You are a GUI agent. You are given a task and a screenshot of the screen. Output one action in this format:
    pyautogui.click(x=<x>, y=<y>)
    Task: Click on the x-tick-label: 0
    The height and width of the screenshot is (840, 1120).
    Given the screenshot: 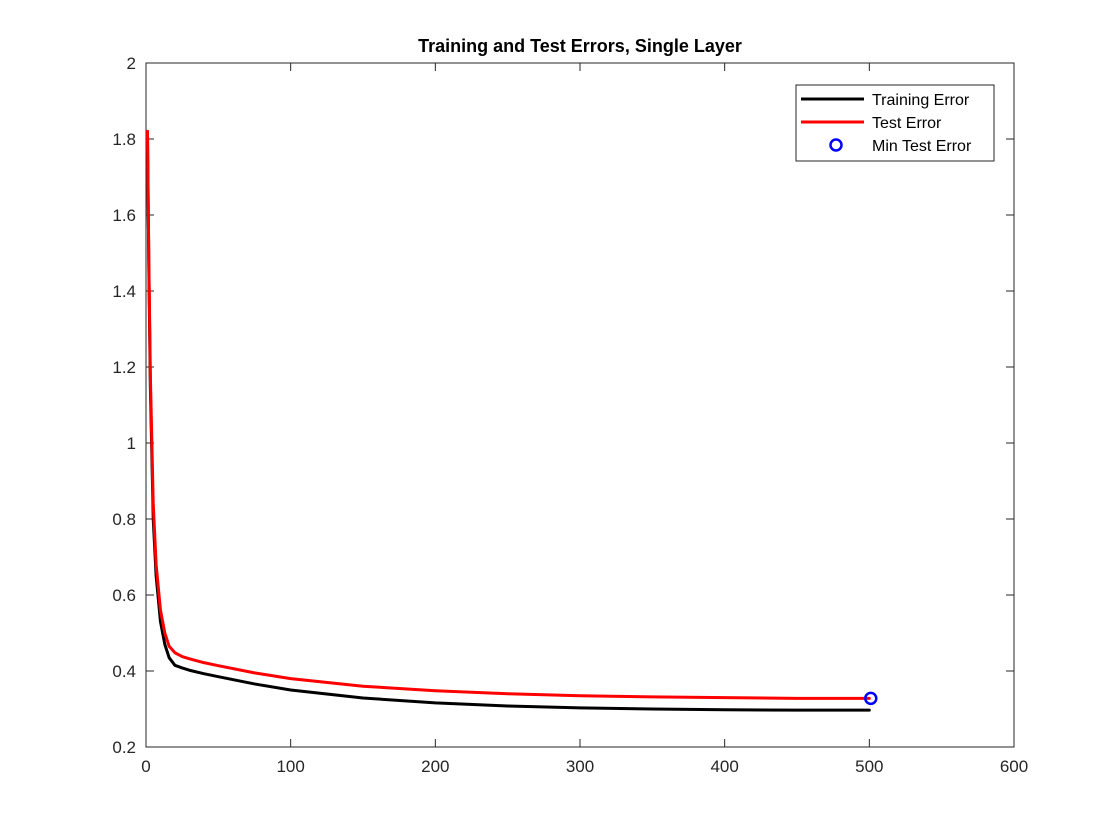 What is the action you would take?
    pyautogui.click(x=145, y=766)
    